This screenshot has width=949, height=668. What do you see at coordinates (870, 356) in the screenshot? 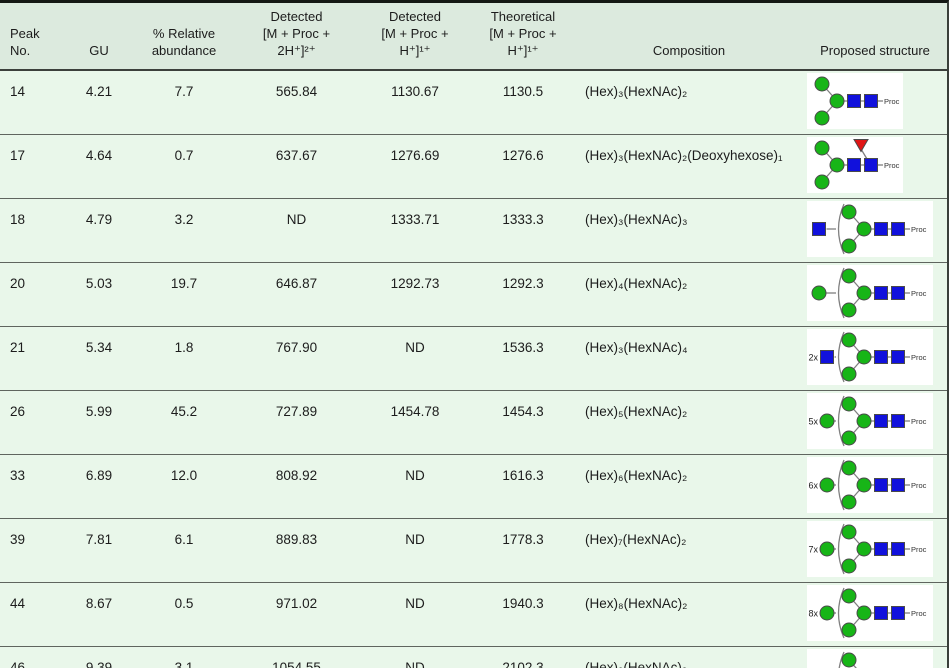
I see `glycan-structure-svg: 2x Proc` at bounding box center [870, 356].